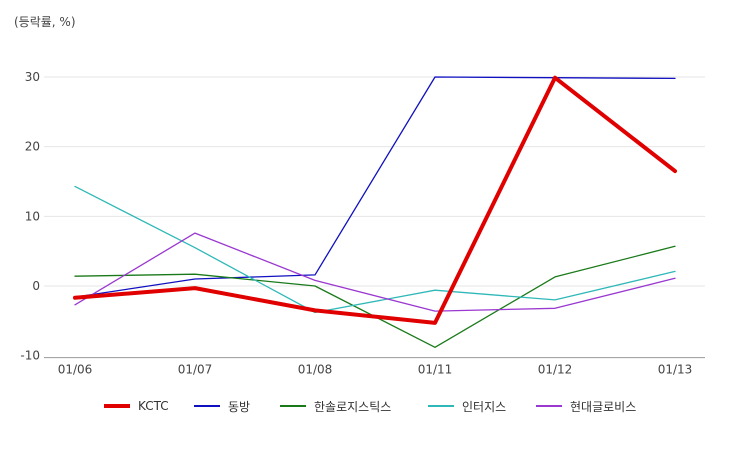 This screenshot has height=450, width=750. I want to click on legend-label: 한솔로지스틱스, so click(353, 406).